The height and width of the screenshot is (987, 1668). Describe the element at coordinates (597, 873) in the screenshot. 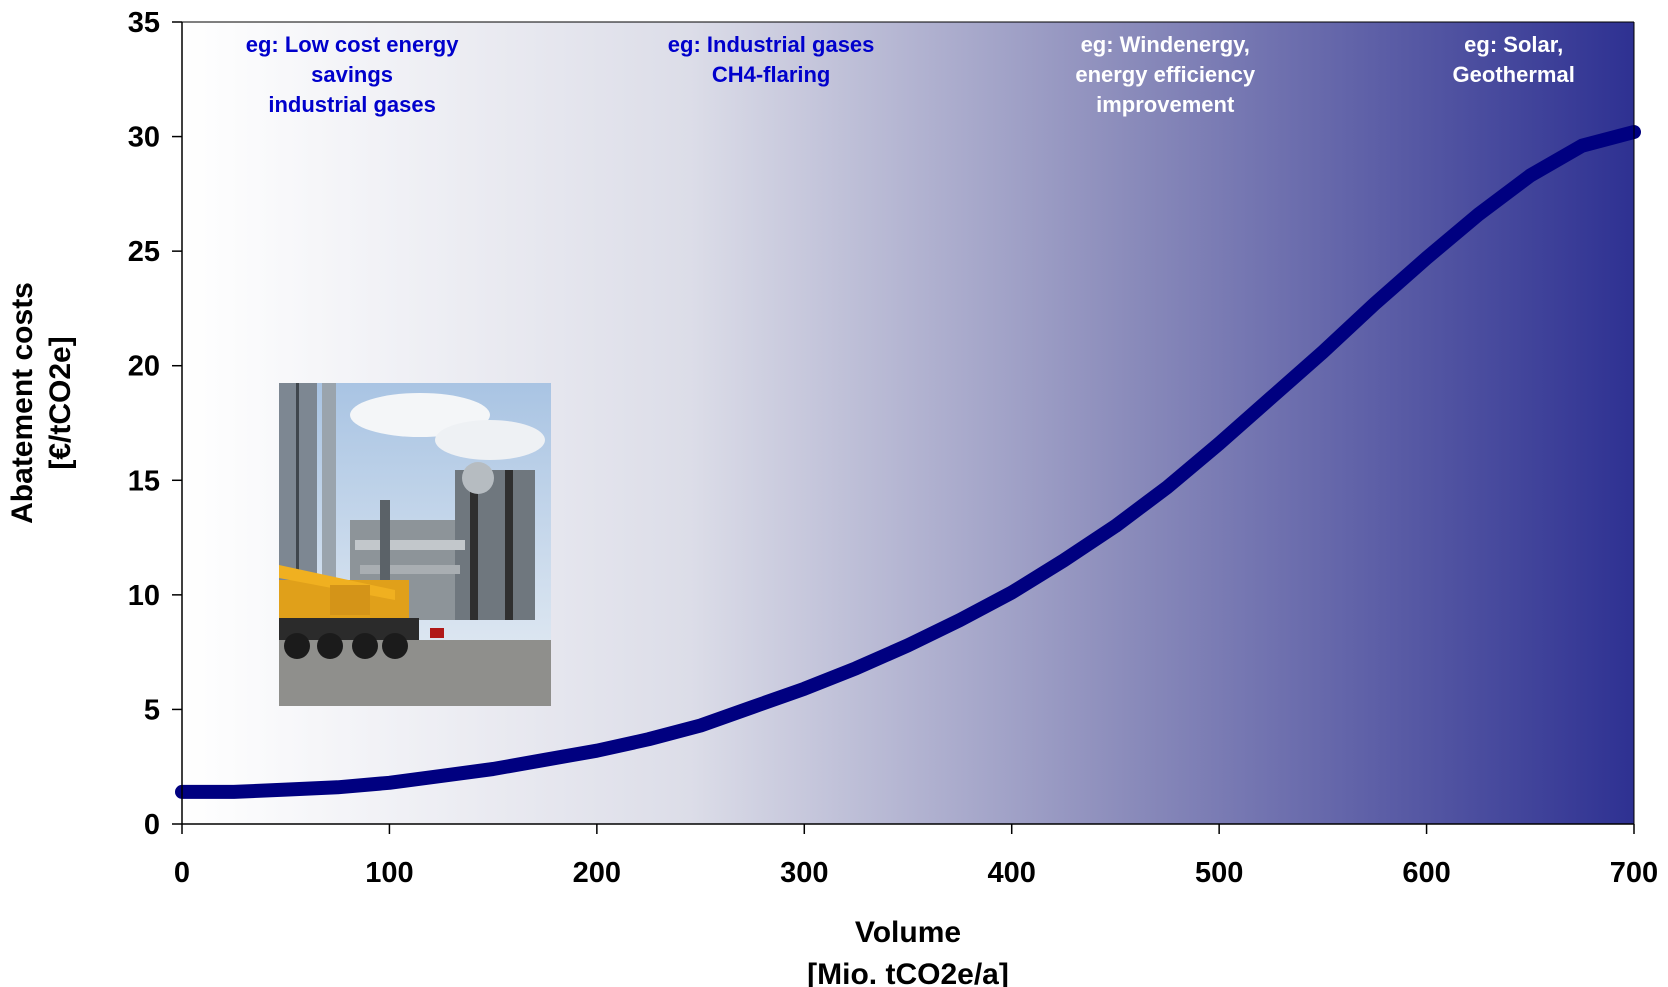

I see `x-tick-label: 200` at that location.